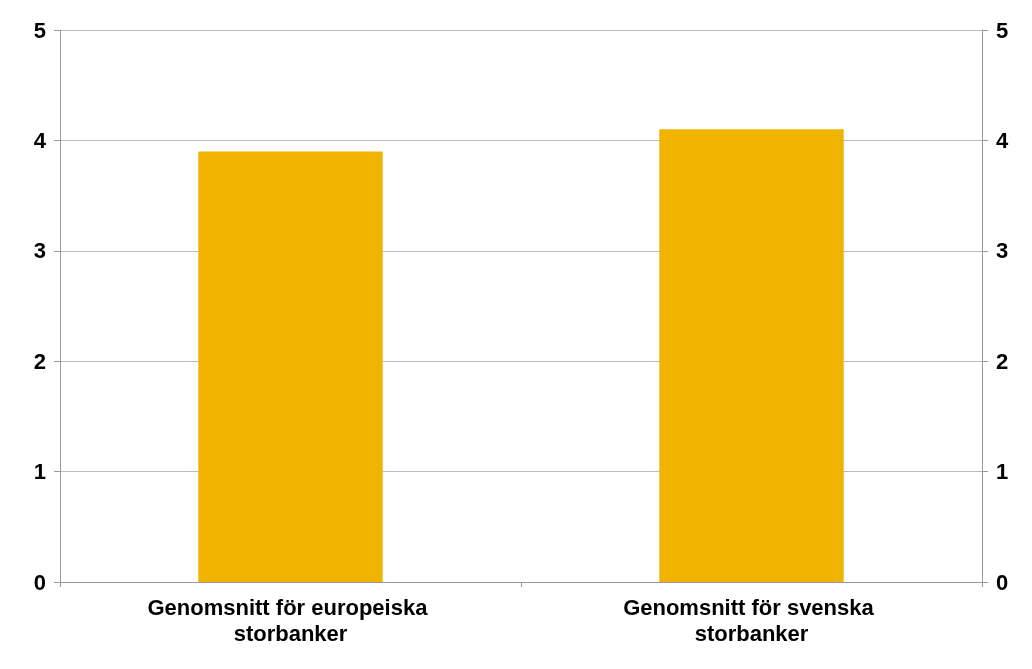  Describe the element at coordinates (39, 472) in the screenshot. I see `y-tick-label: 1` at that location.